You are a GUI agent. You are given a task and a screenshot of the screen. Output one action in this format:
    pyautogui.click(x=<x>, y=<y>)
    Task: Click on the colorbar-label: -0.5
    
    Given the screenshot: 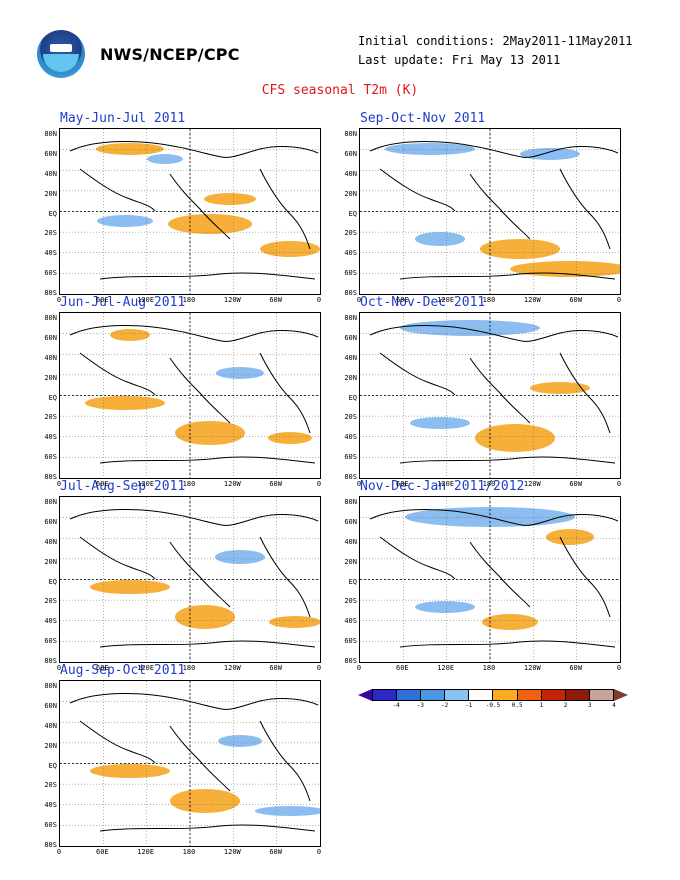 What is the action you would take?
    pyautogui.click(x=493, y=705)
    